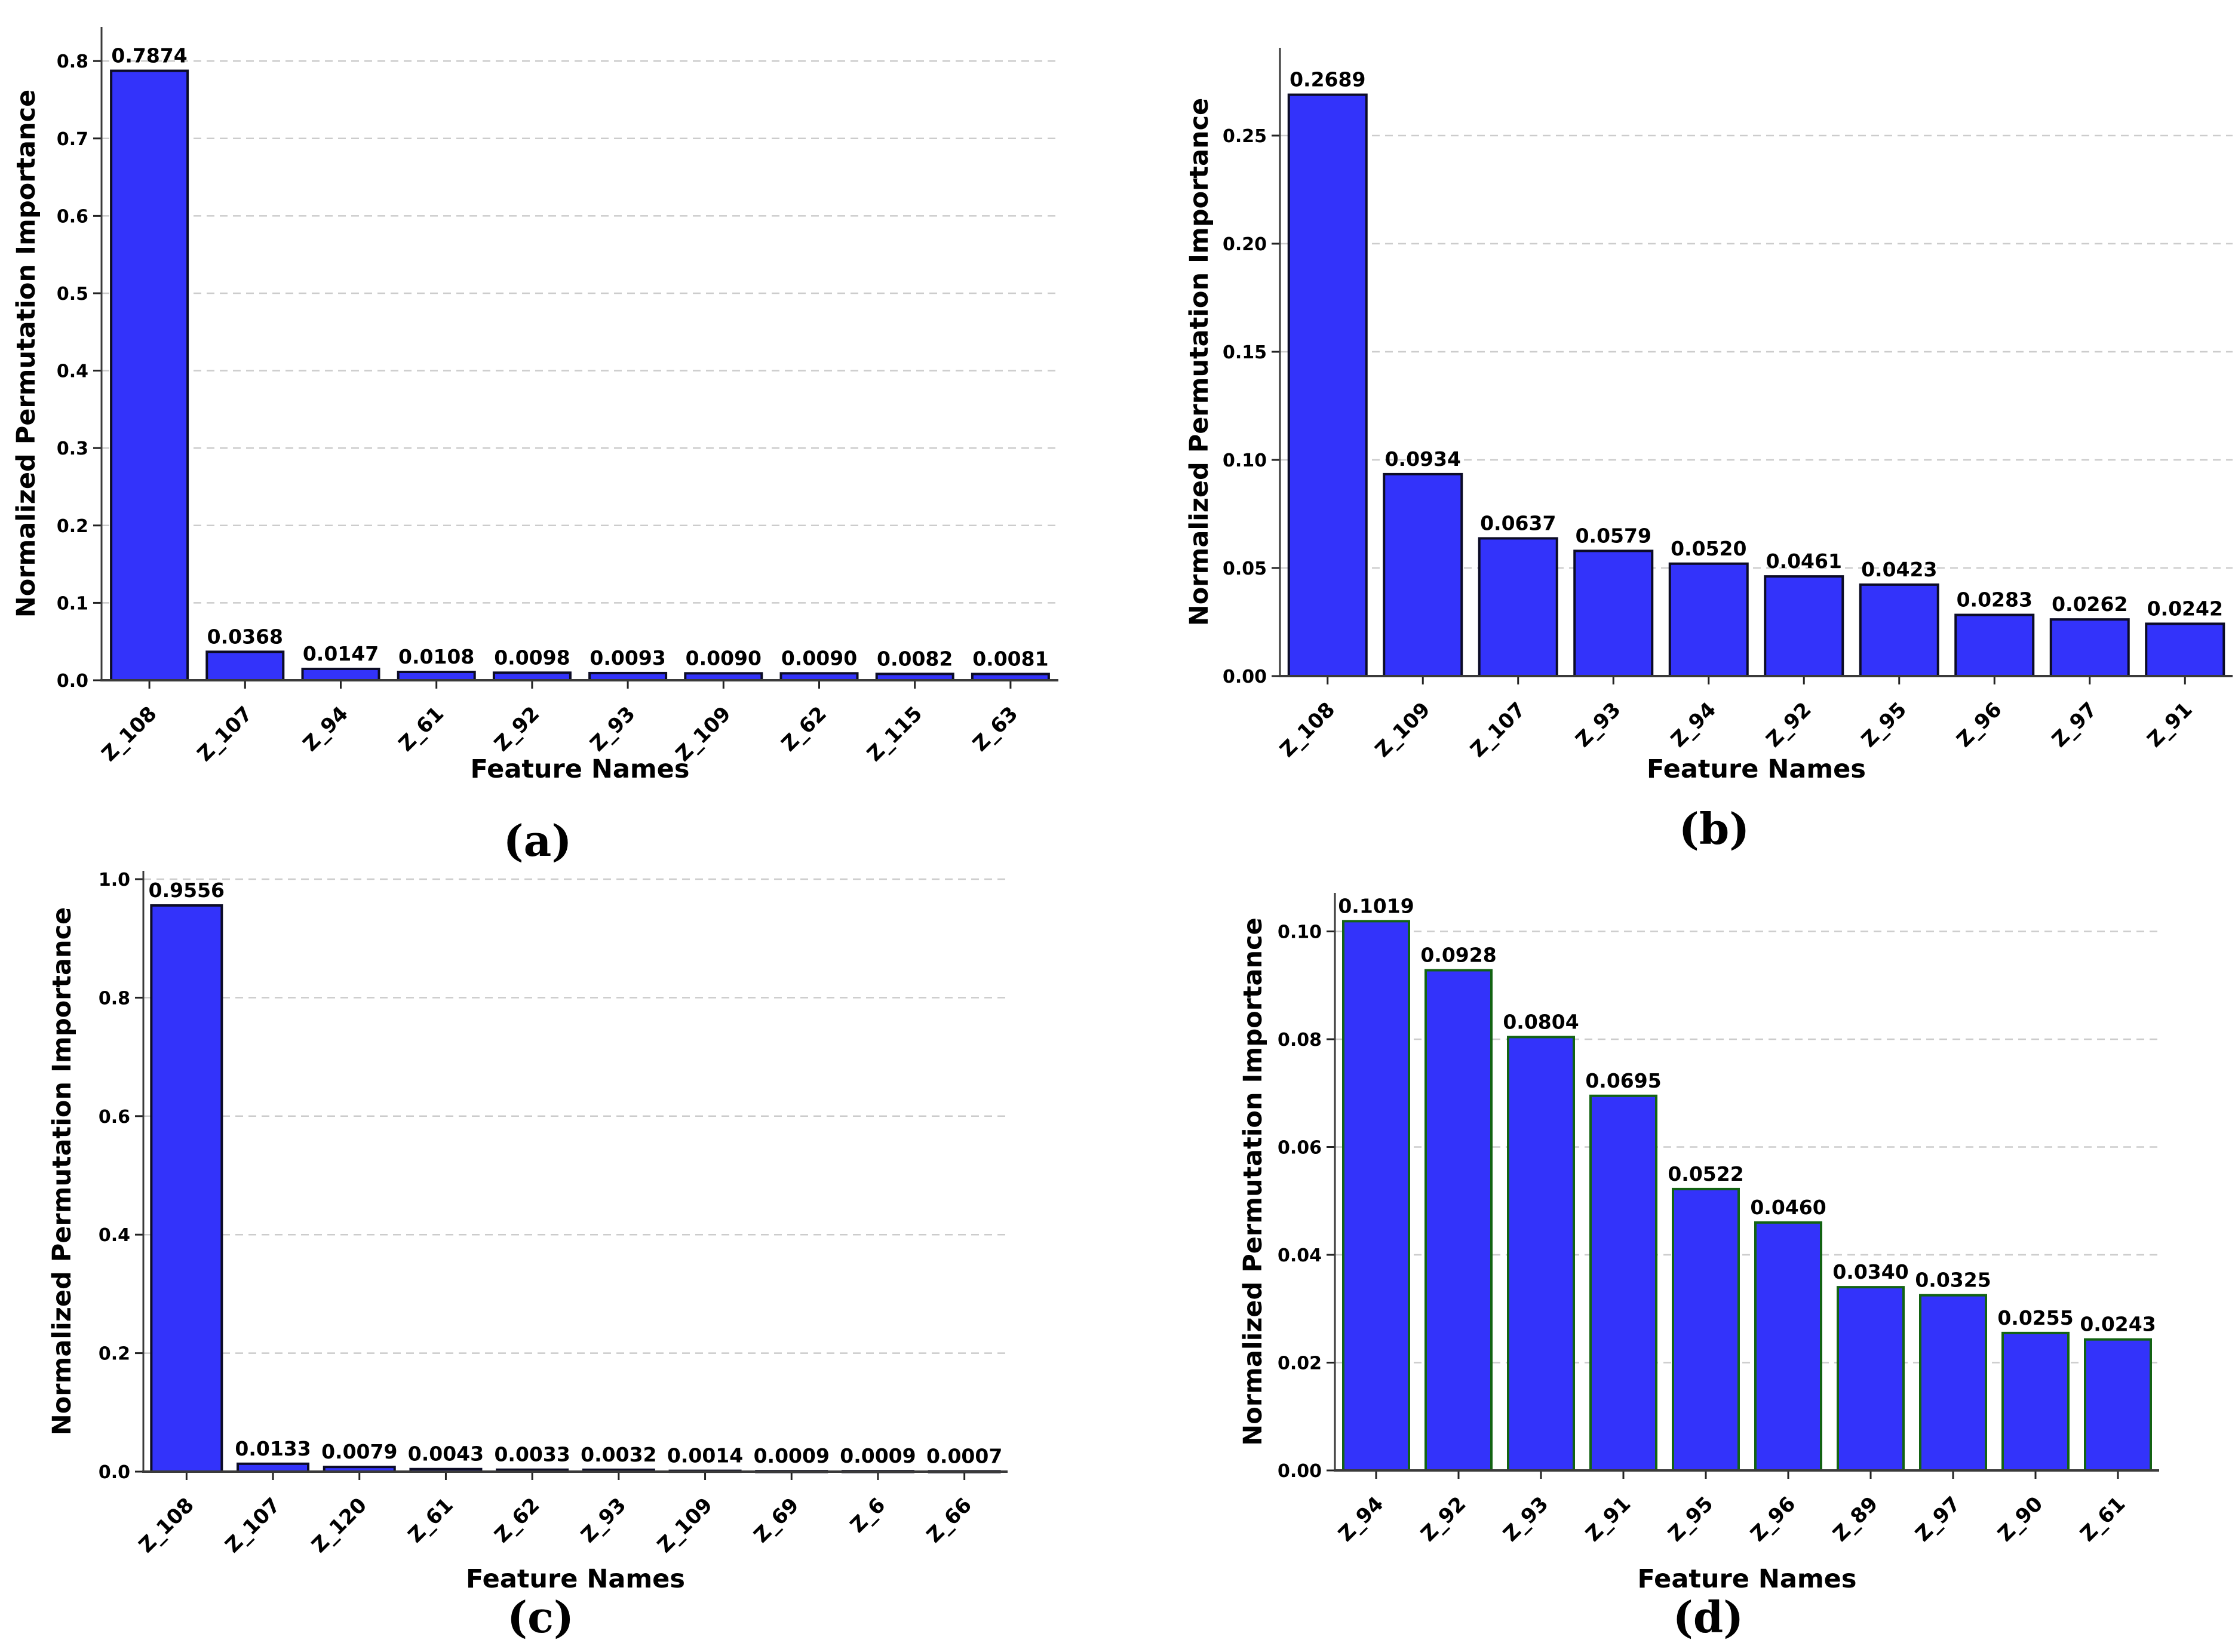 Image resolution: width=2235 pixels, height=1652 pixels. What do you see at coordinates (1613, 535) in the screenshot?
I see `bar-value-label: 0.0579` at bounding box center [1613, 535].